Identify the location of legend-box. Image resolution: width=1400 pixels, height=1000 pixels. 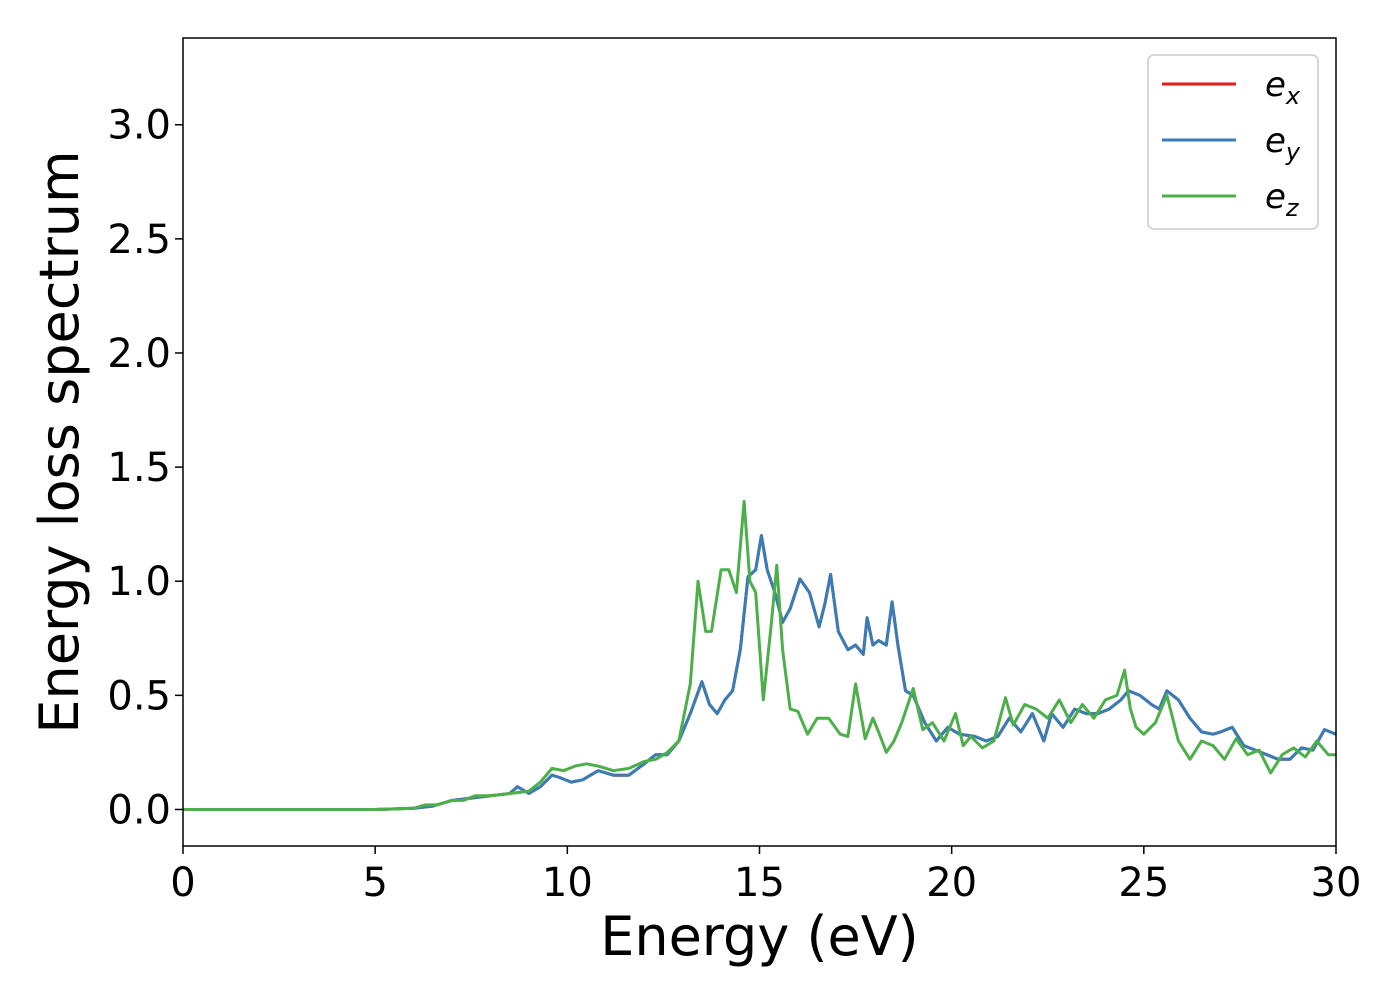
(1233, 142).